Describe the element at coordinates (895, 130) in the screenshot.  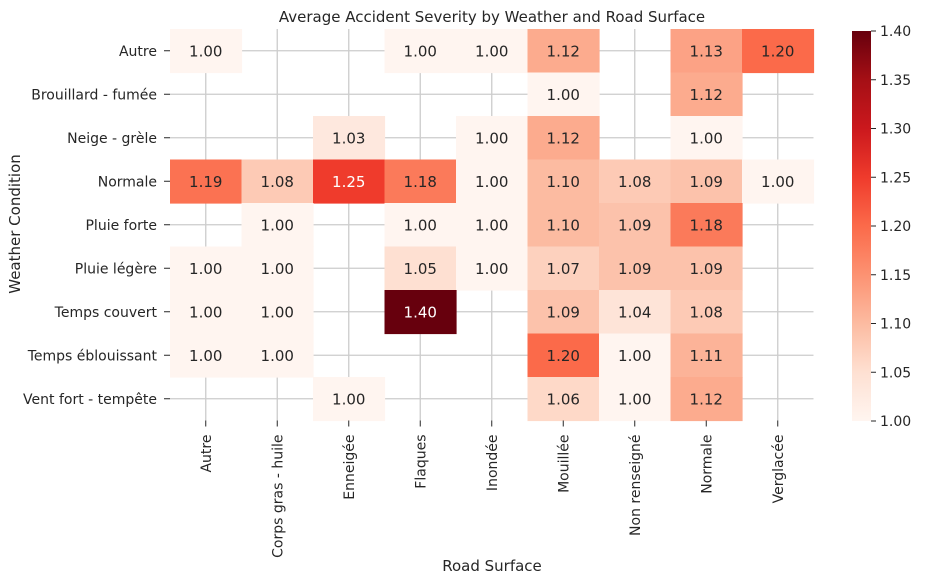
I see `colorbar-tick-label: 1.30` at that location.